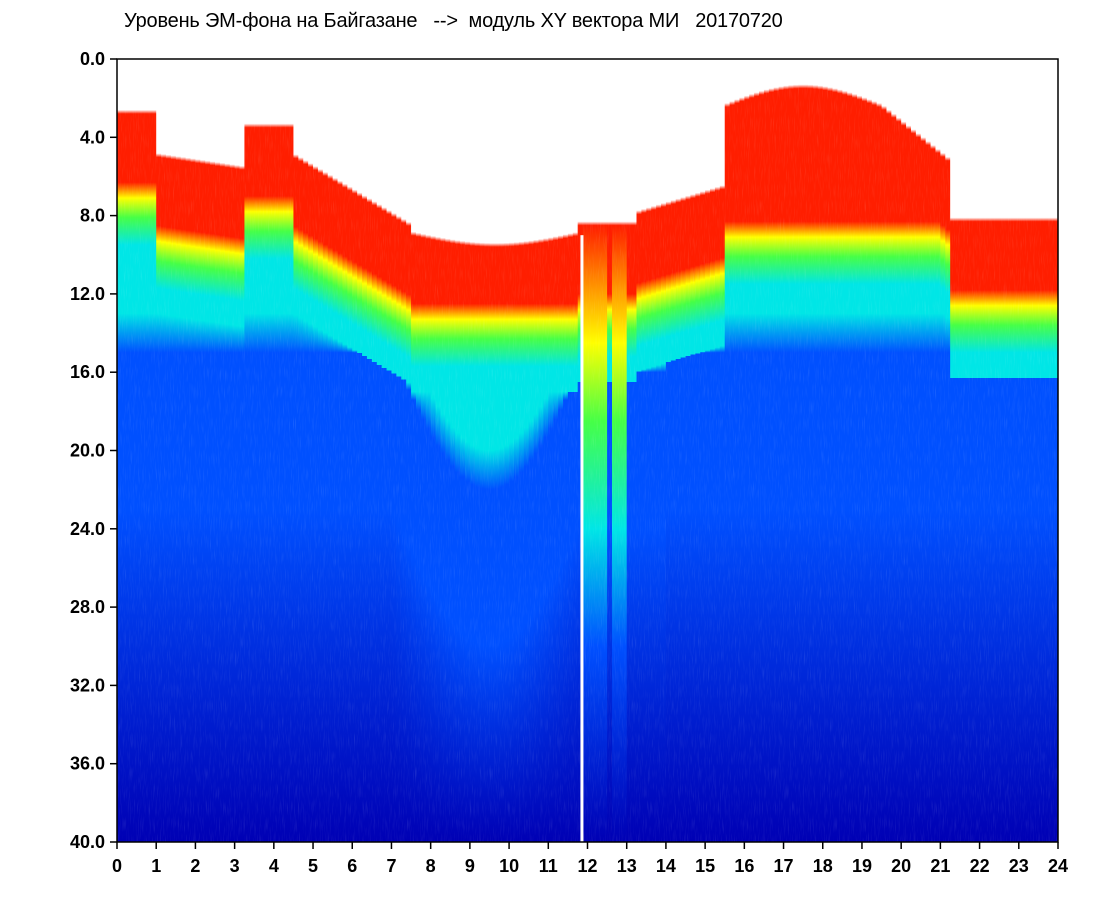  Describe the element at coordinates (92, 137) in the screenshot. I see `y-tick-label: 4.0` at that location.